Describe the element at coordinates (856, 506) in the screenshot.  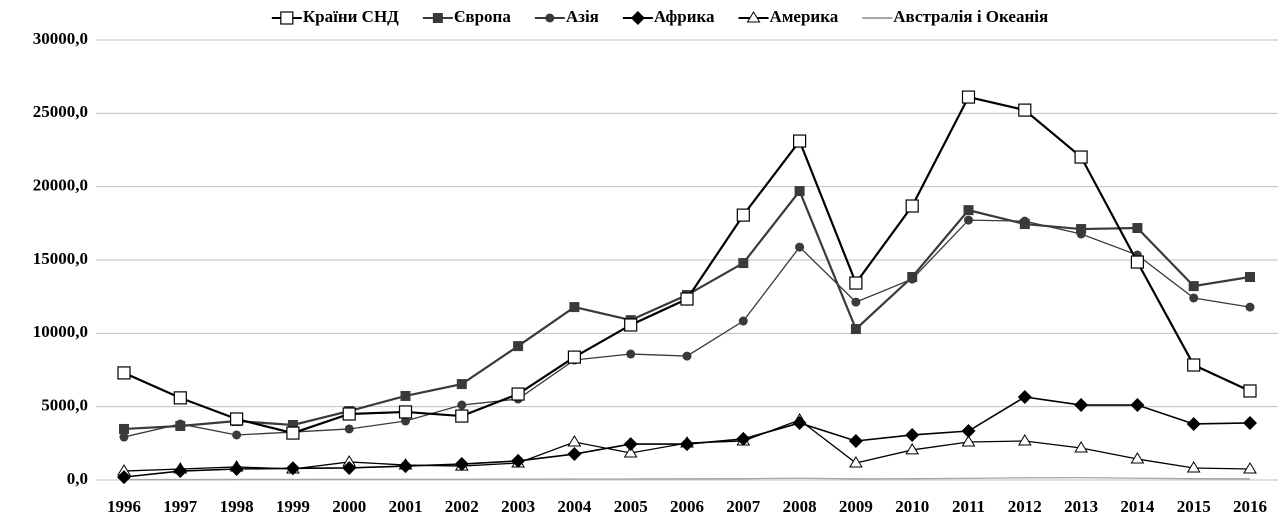
I see `x-tick-label: 2009` at that location.